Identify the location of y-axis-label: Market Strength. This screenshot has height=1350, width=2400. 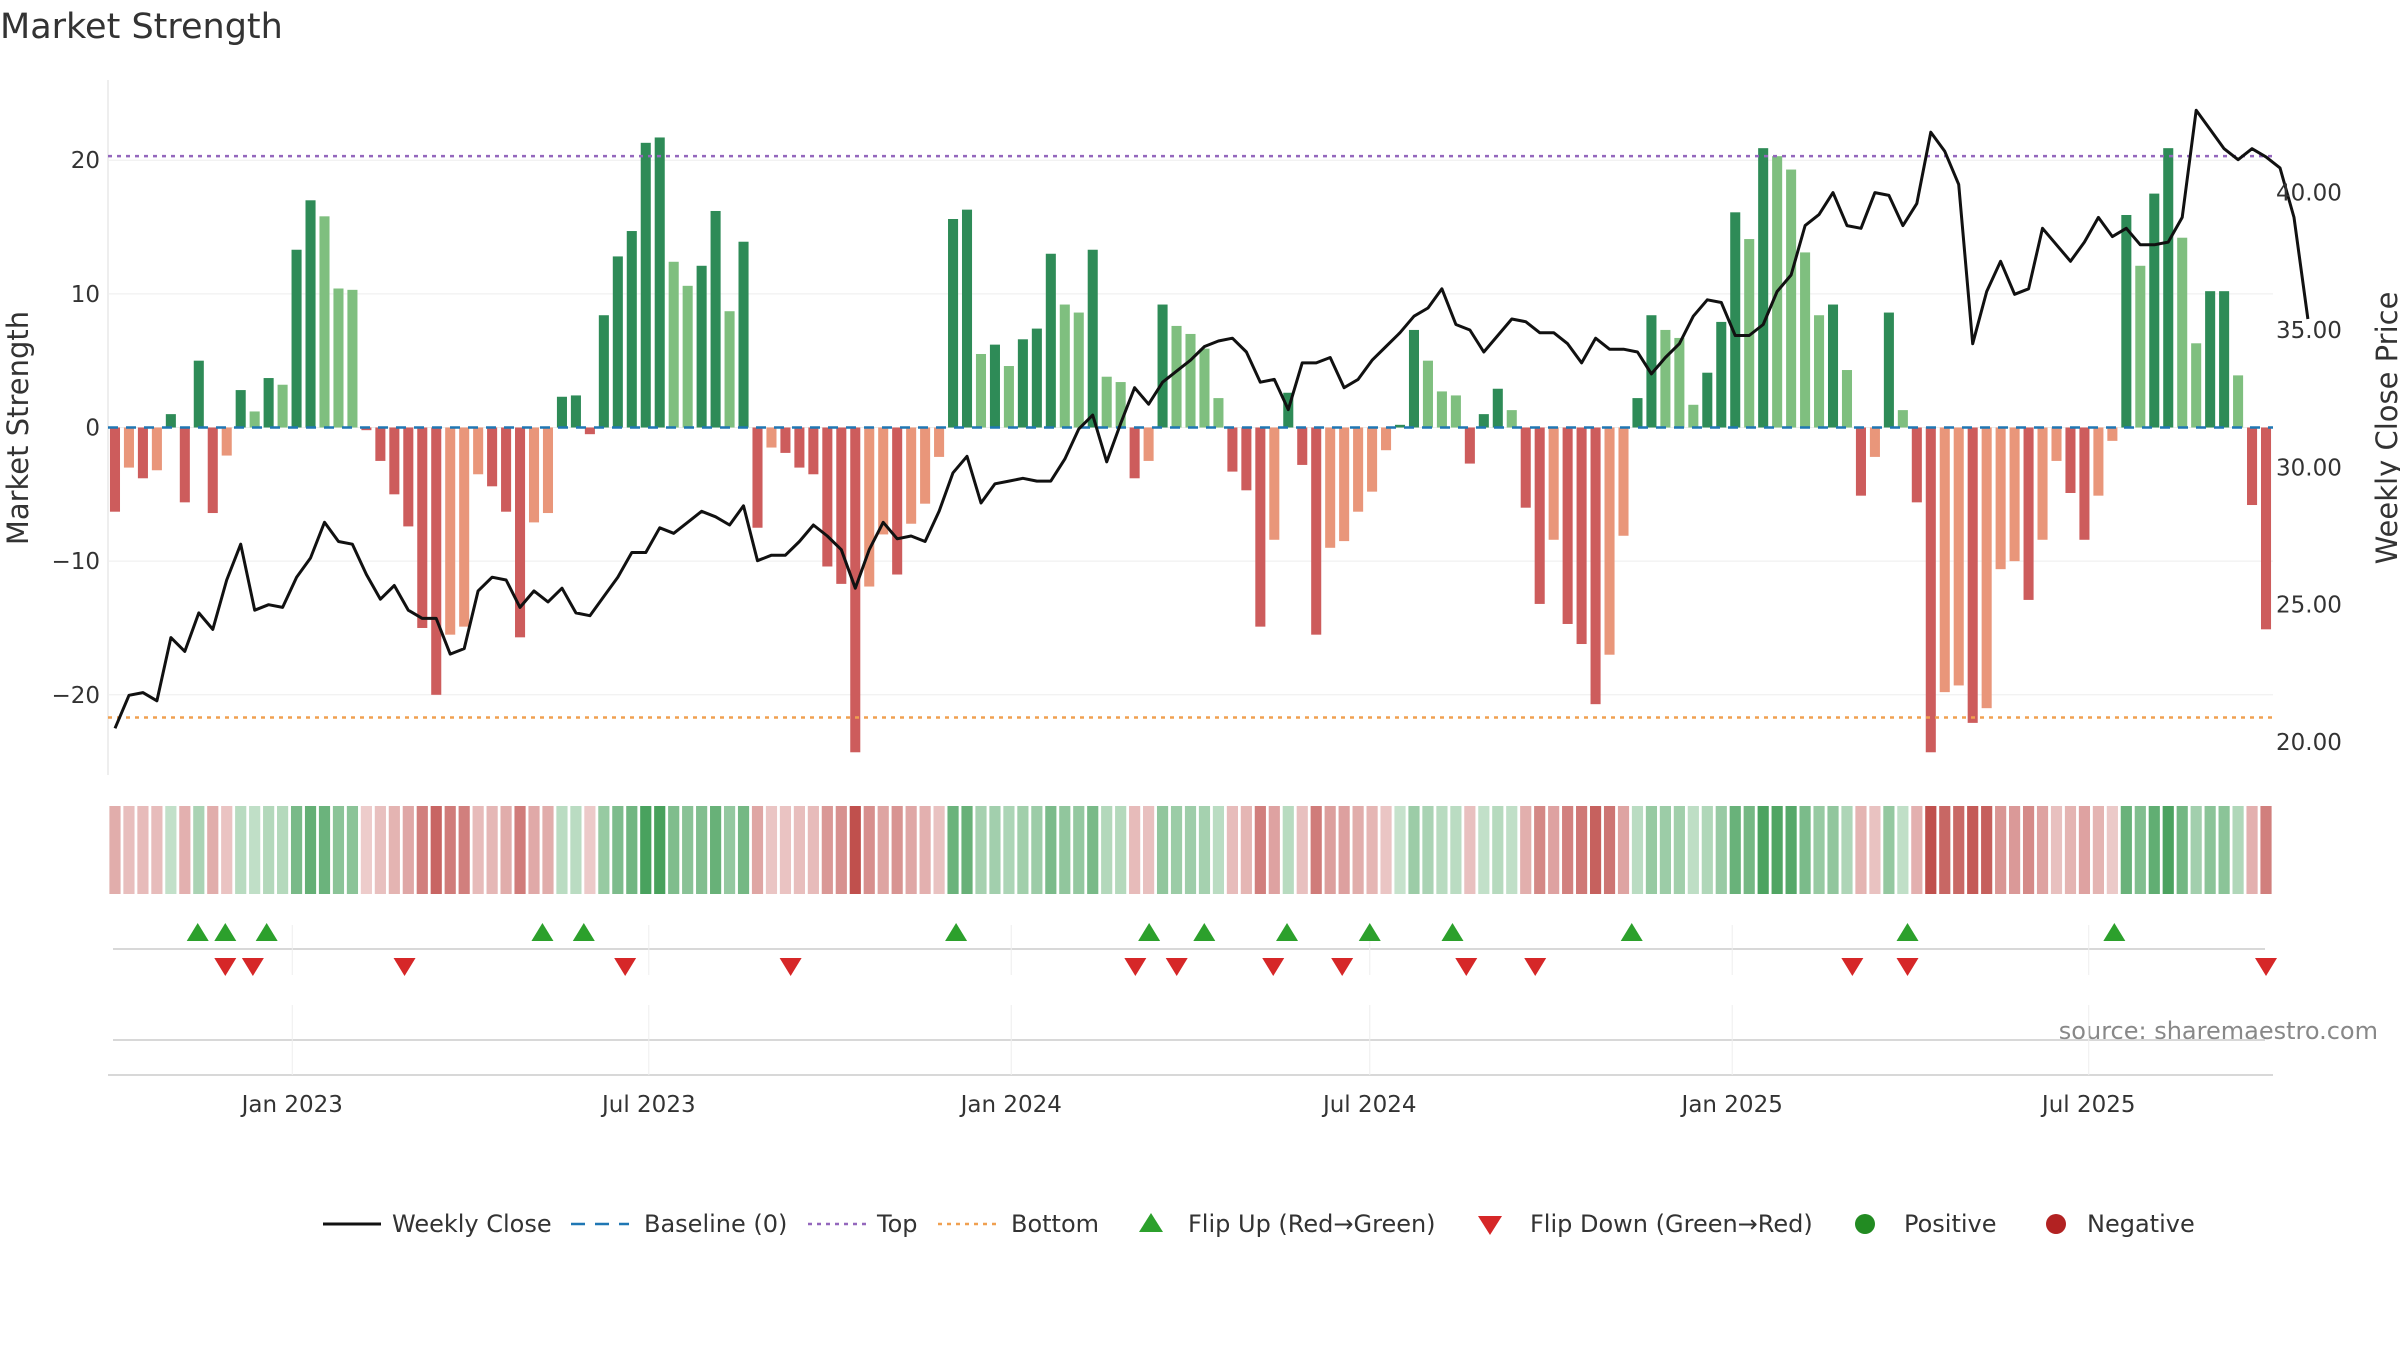
(18, 428).